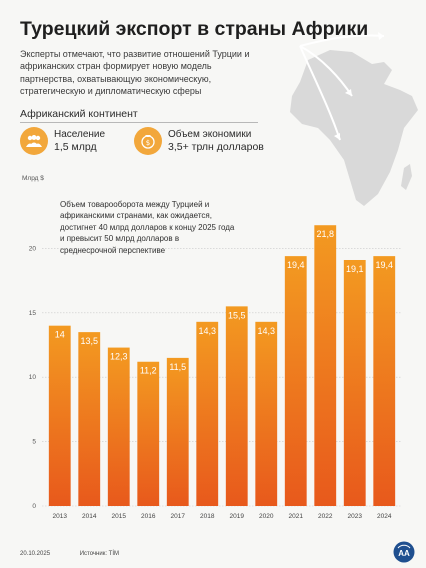 The width and height of the screenshot is (426, 568). What do you see at coordinates (89, 419) in the screenshot?
I see `bar-2014` at bounding box center [89, 419].